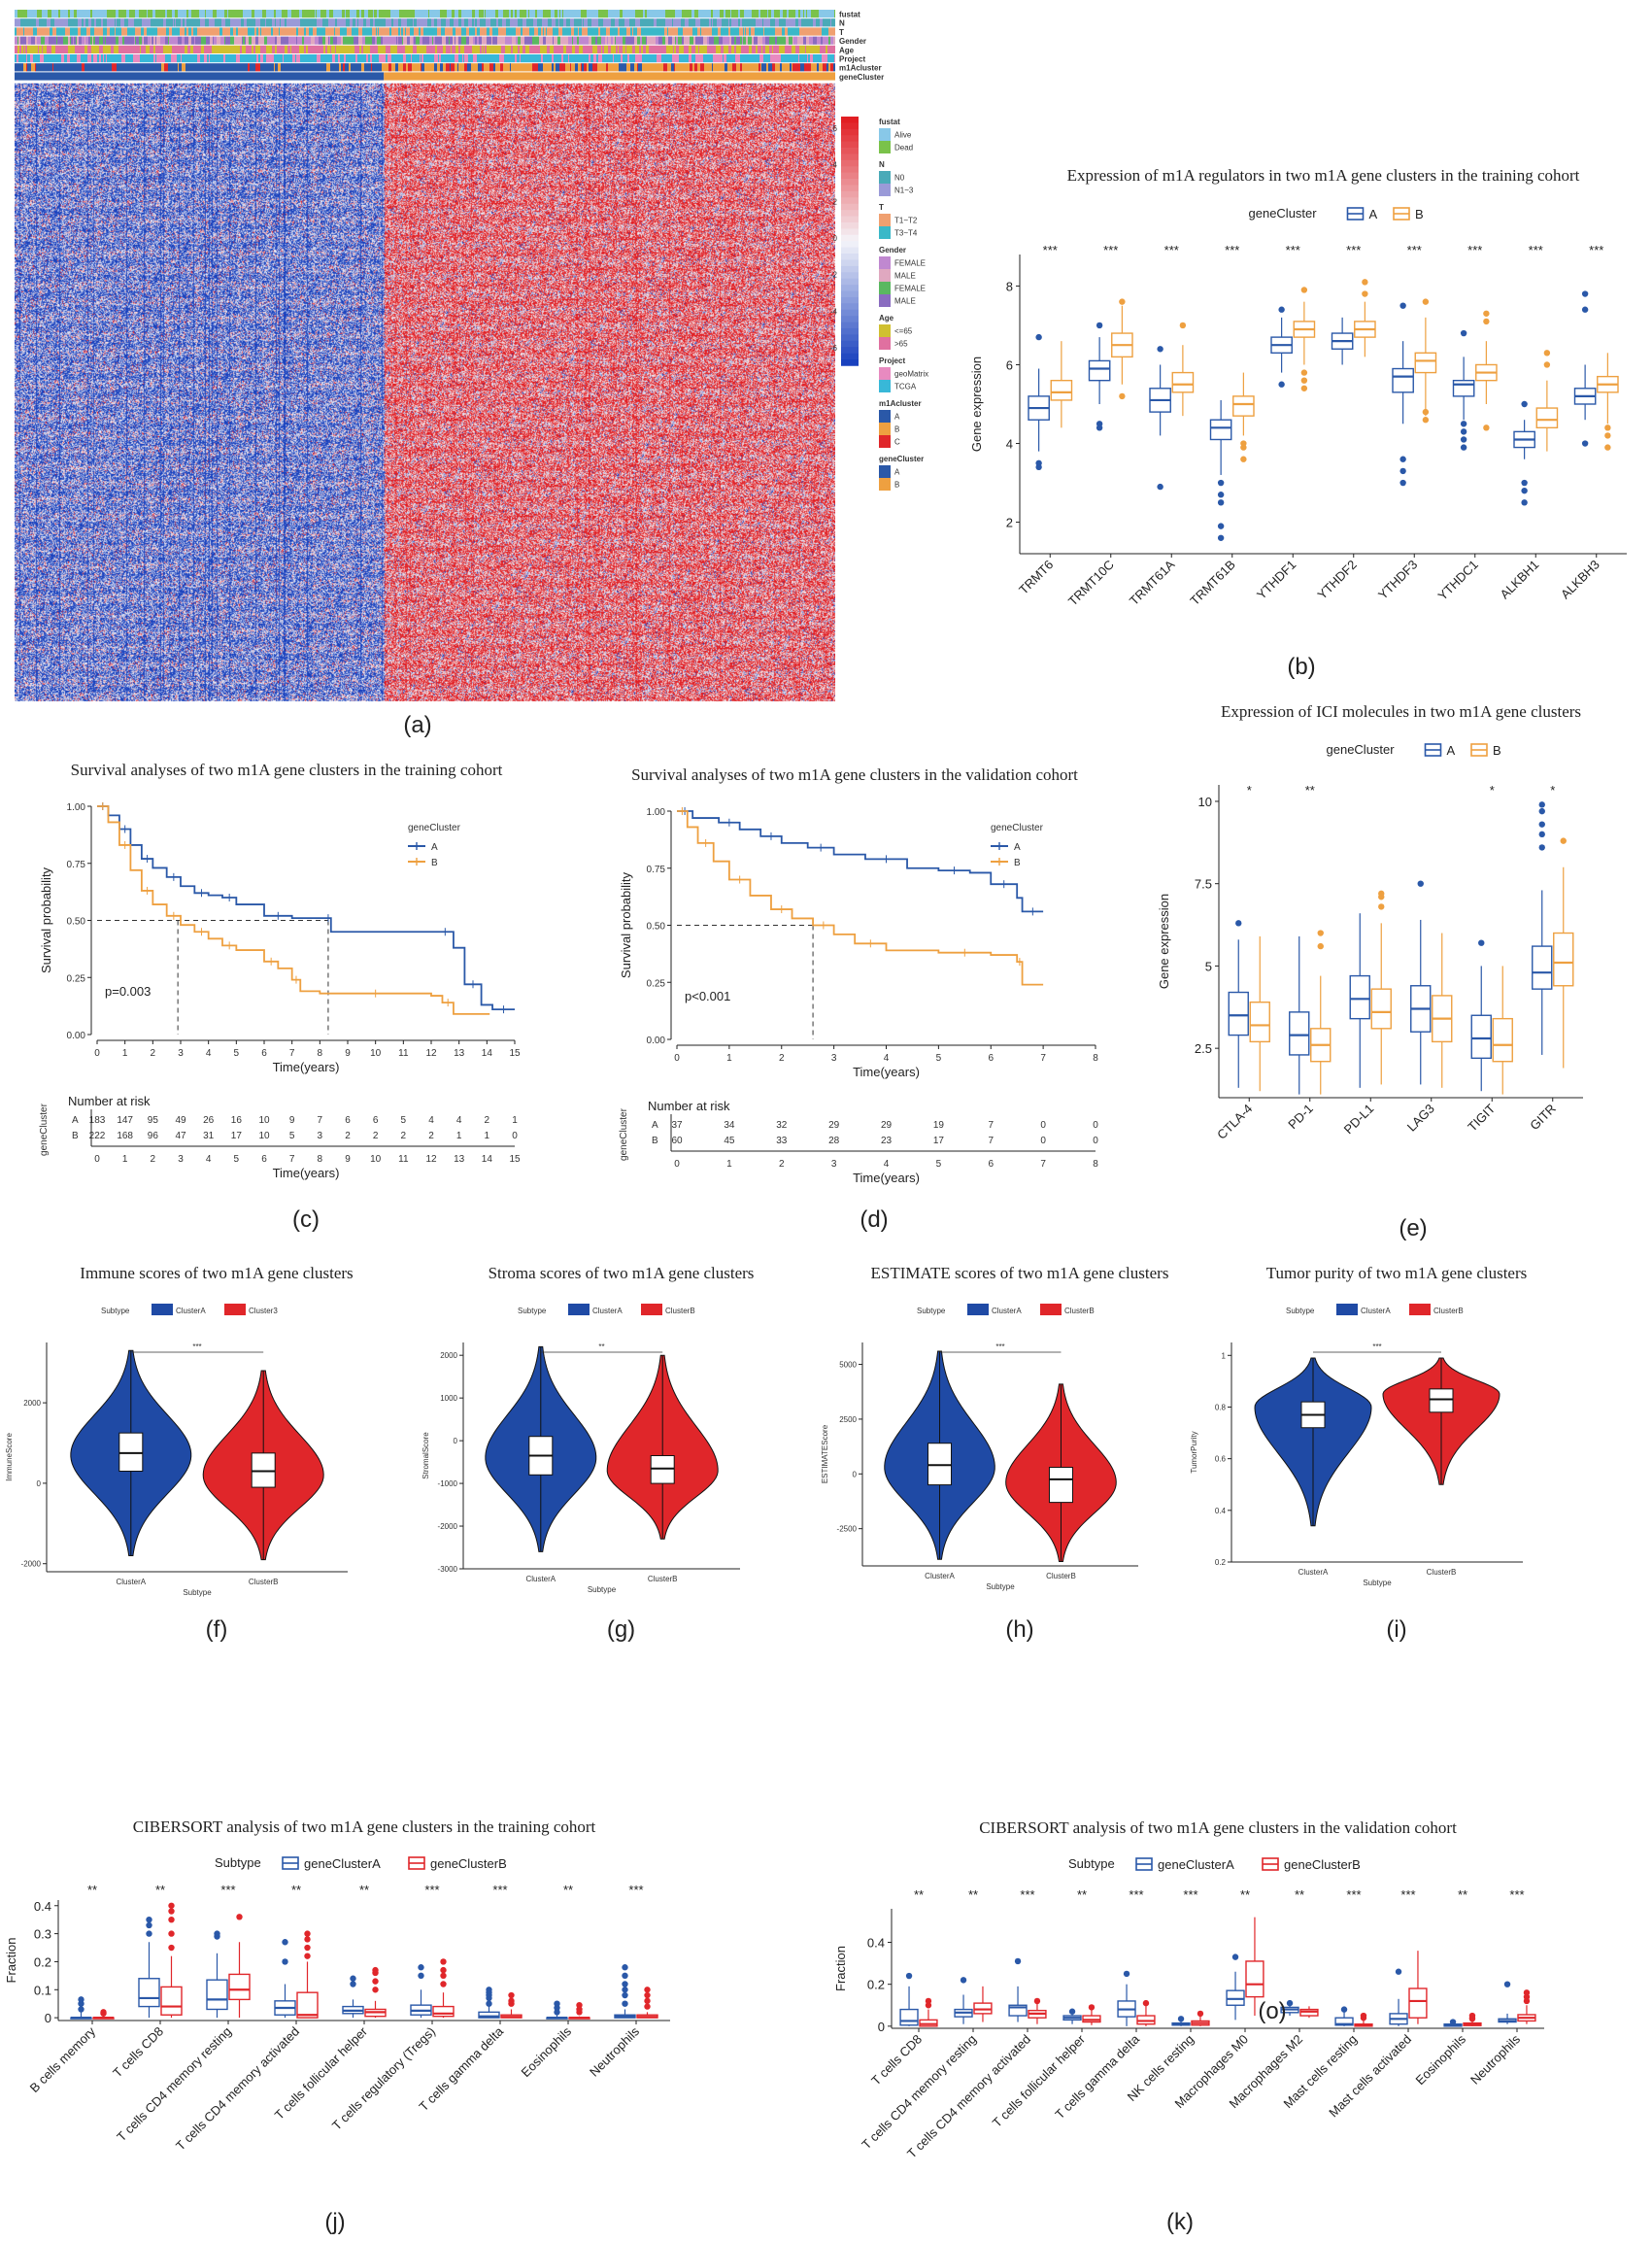  What do you see at coordinates (448, 1526) in the screenshot?
I see `y-tick-label: -2000` at bounding box center [448, 1526].